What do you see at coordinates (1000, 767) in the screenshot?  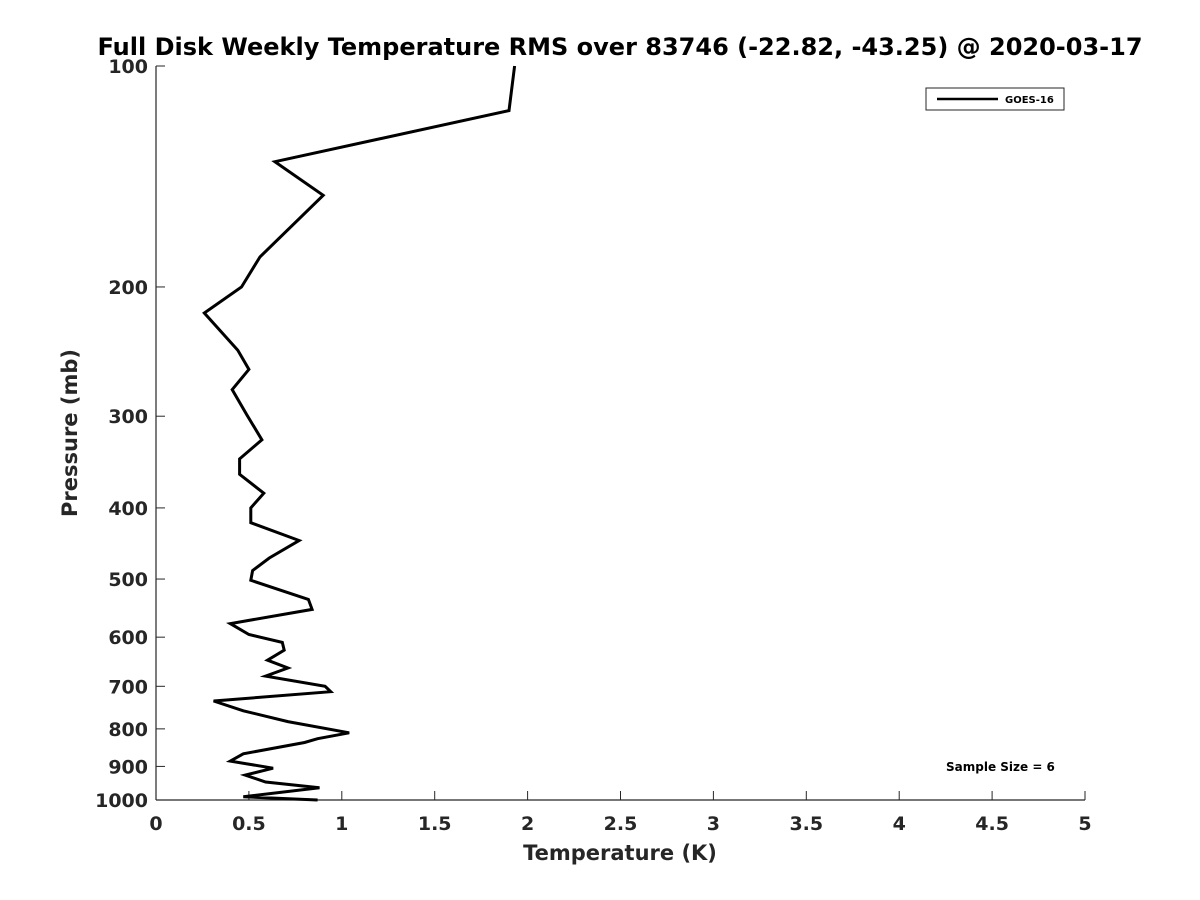 I see `sample-size-annotation: Sample Size = 6` at bounding box center [1000, 767].